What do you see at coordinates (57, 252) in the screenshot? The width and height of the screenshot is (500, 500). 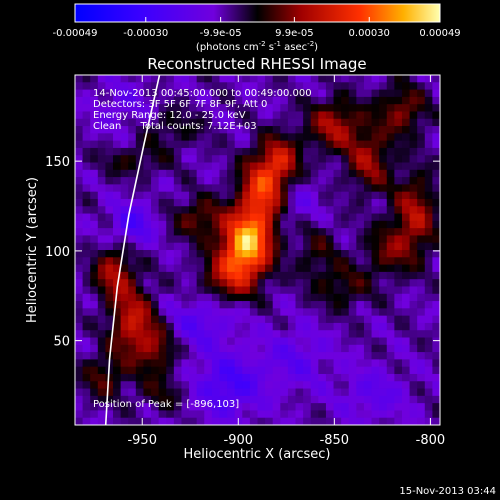 I see `y-tick-label: 100` at bounding box center [57, 252].